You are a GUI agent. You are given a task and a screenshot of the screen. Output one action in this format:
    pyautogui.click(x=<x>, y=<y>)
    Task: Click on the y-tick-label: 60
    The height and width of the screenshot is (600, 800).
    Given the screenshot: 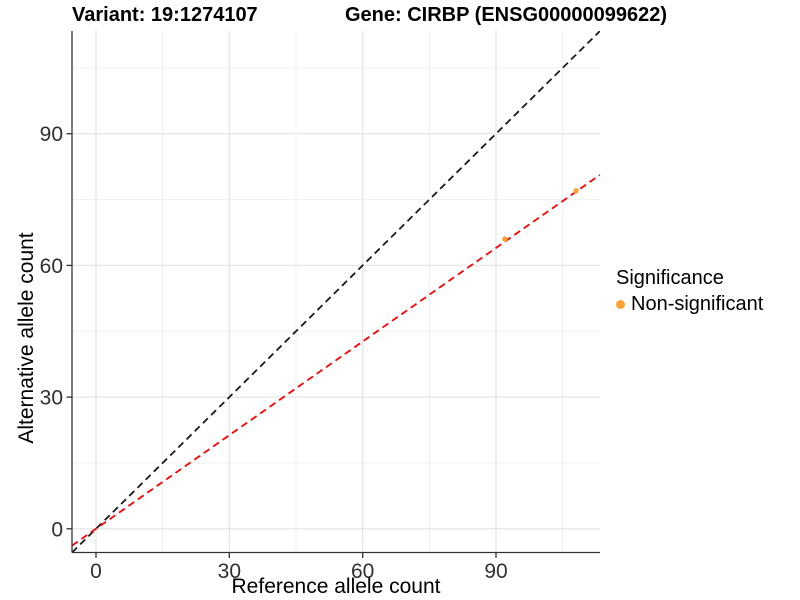 What is the action you would take?
    pyautogui.click(x=51, y=266)
    